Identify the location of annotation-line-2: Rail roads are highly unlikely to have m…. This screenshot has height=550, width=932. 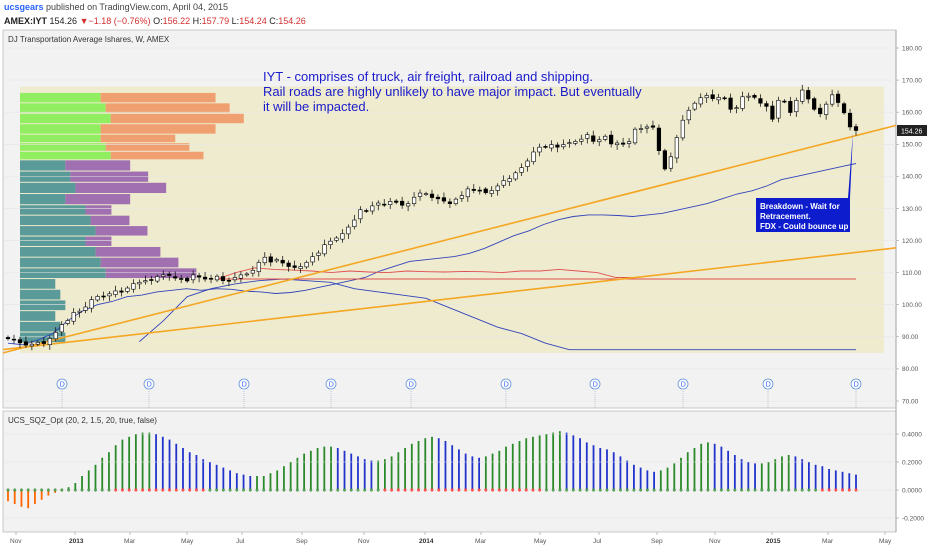
(452, 91).